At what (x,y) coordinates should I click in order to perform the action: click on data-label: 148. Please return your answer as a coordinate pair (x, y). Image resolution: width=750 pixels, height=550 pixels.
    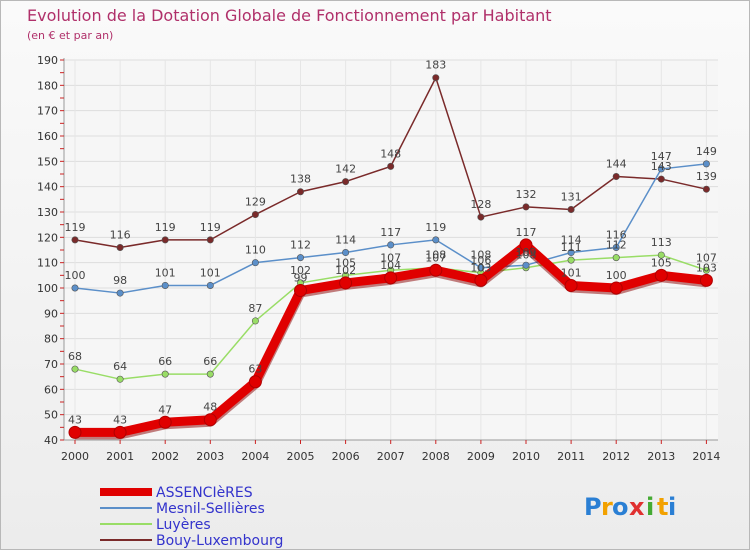
    Looking at the image, I should click on (390, 153).